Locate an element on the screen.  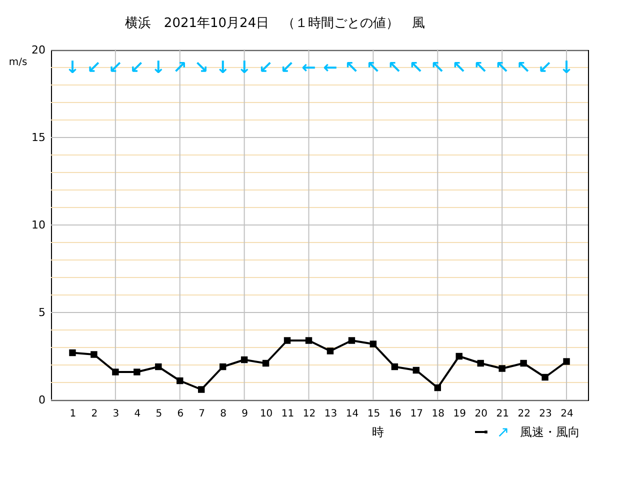
y-tick-label: 10 is located at coordinates (39, 225).